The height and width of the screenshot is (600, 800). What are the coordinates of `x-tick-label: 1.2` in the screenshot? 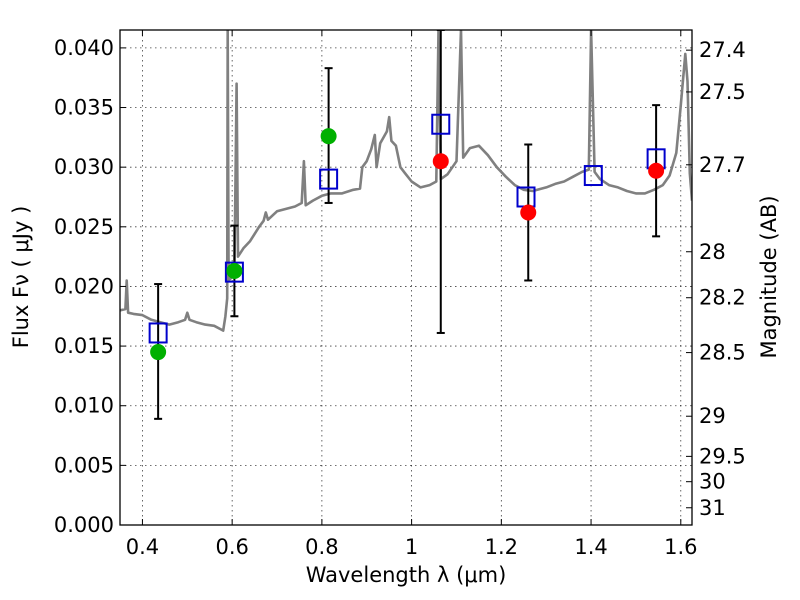 It's located at (501, 547).